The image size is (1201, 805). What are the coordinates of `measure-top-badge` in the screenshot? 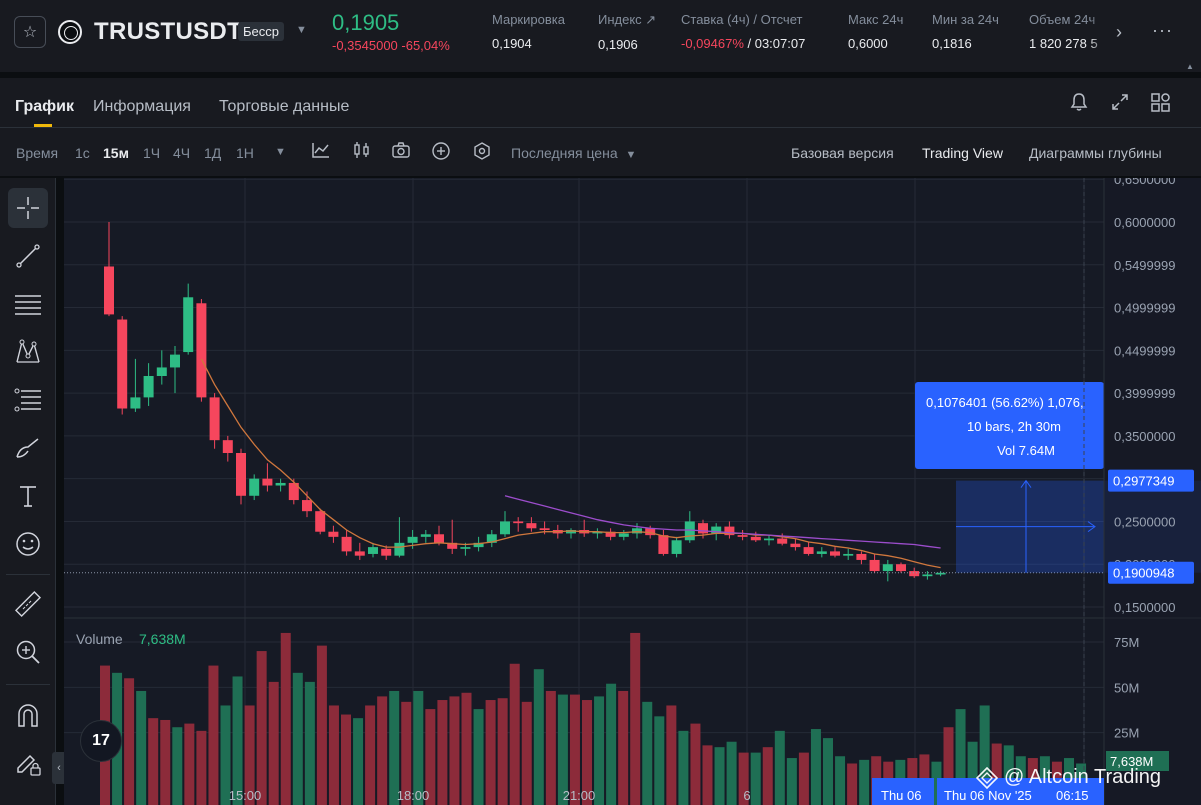 It's located at (1151, 480).